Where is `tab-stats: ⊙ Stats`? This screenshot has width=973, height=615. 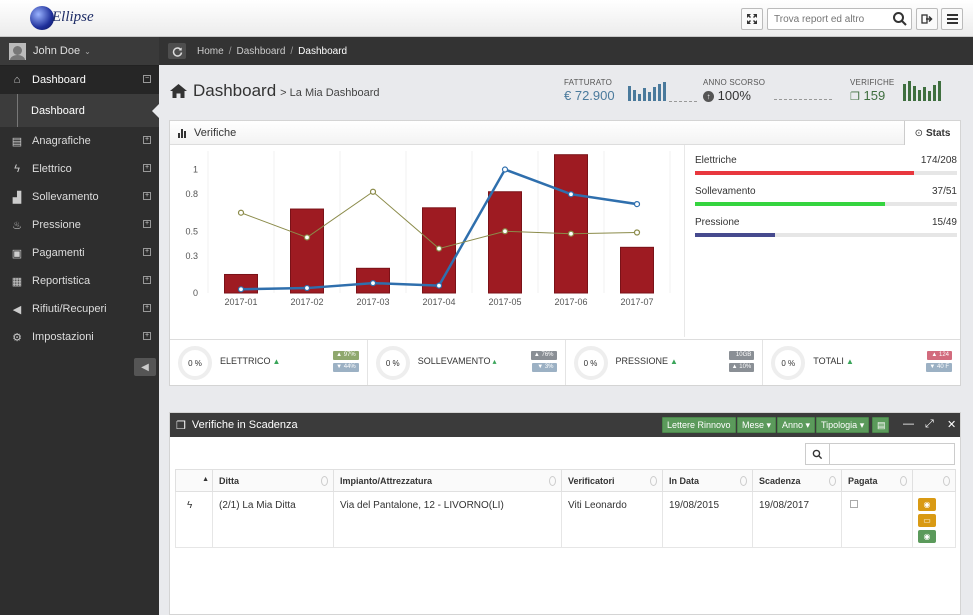 tab-stats: ⊙ Stats is located at coordinates (932, 133).